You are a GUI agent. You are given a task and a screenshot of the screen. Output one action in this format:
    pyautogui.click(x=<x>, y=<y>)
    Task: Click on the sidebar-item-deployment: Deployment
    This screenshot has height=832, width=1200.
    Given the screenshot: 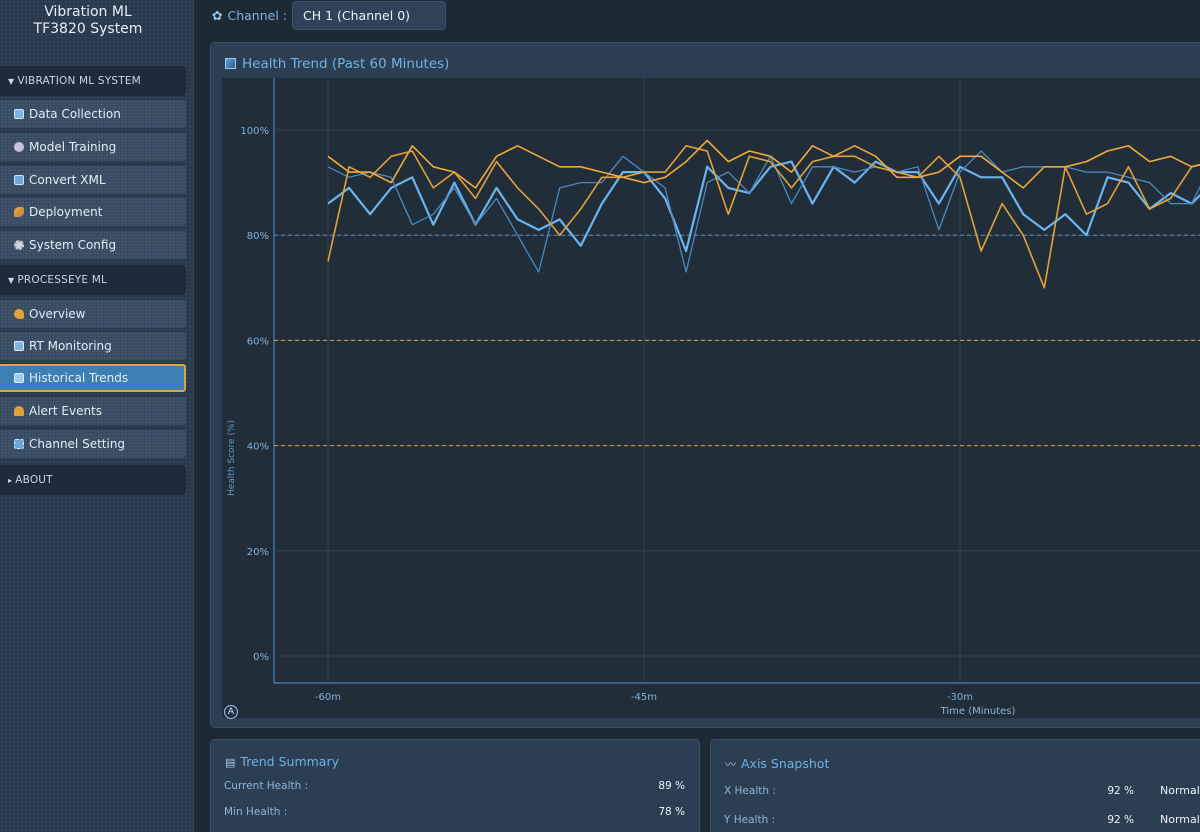 What is the action you would take?
    pyautogui.click(x=93, y=212)
    